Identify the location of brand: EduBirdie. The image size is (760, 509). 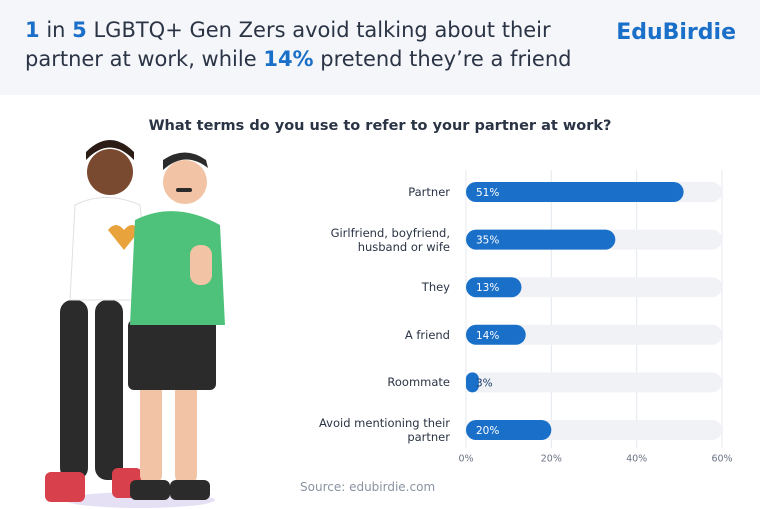
(676, 32).